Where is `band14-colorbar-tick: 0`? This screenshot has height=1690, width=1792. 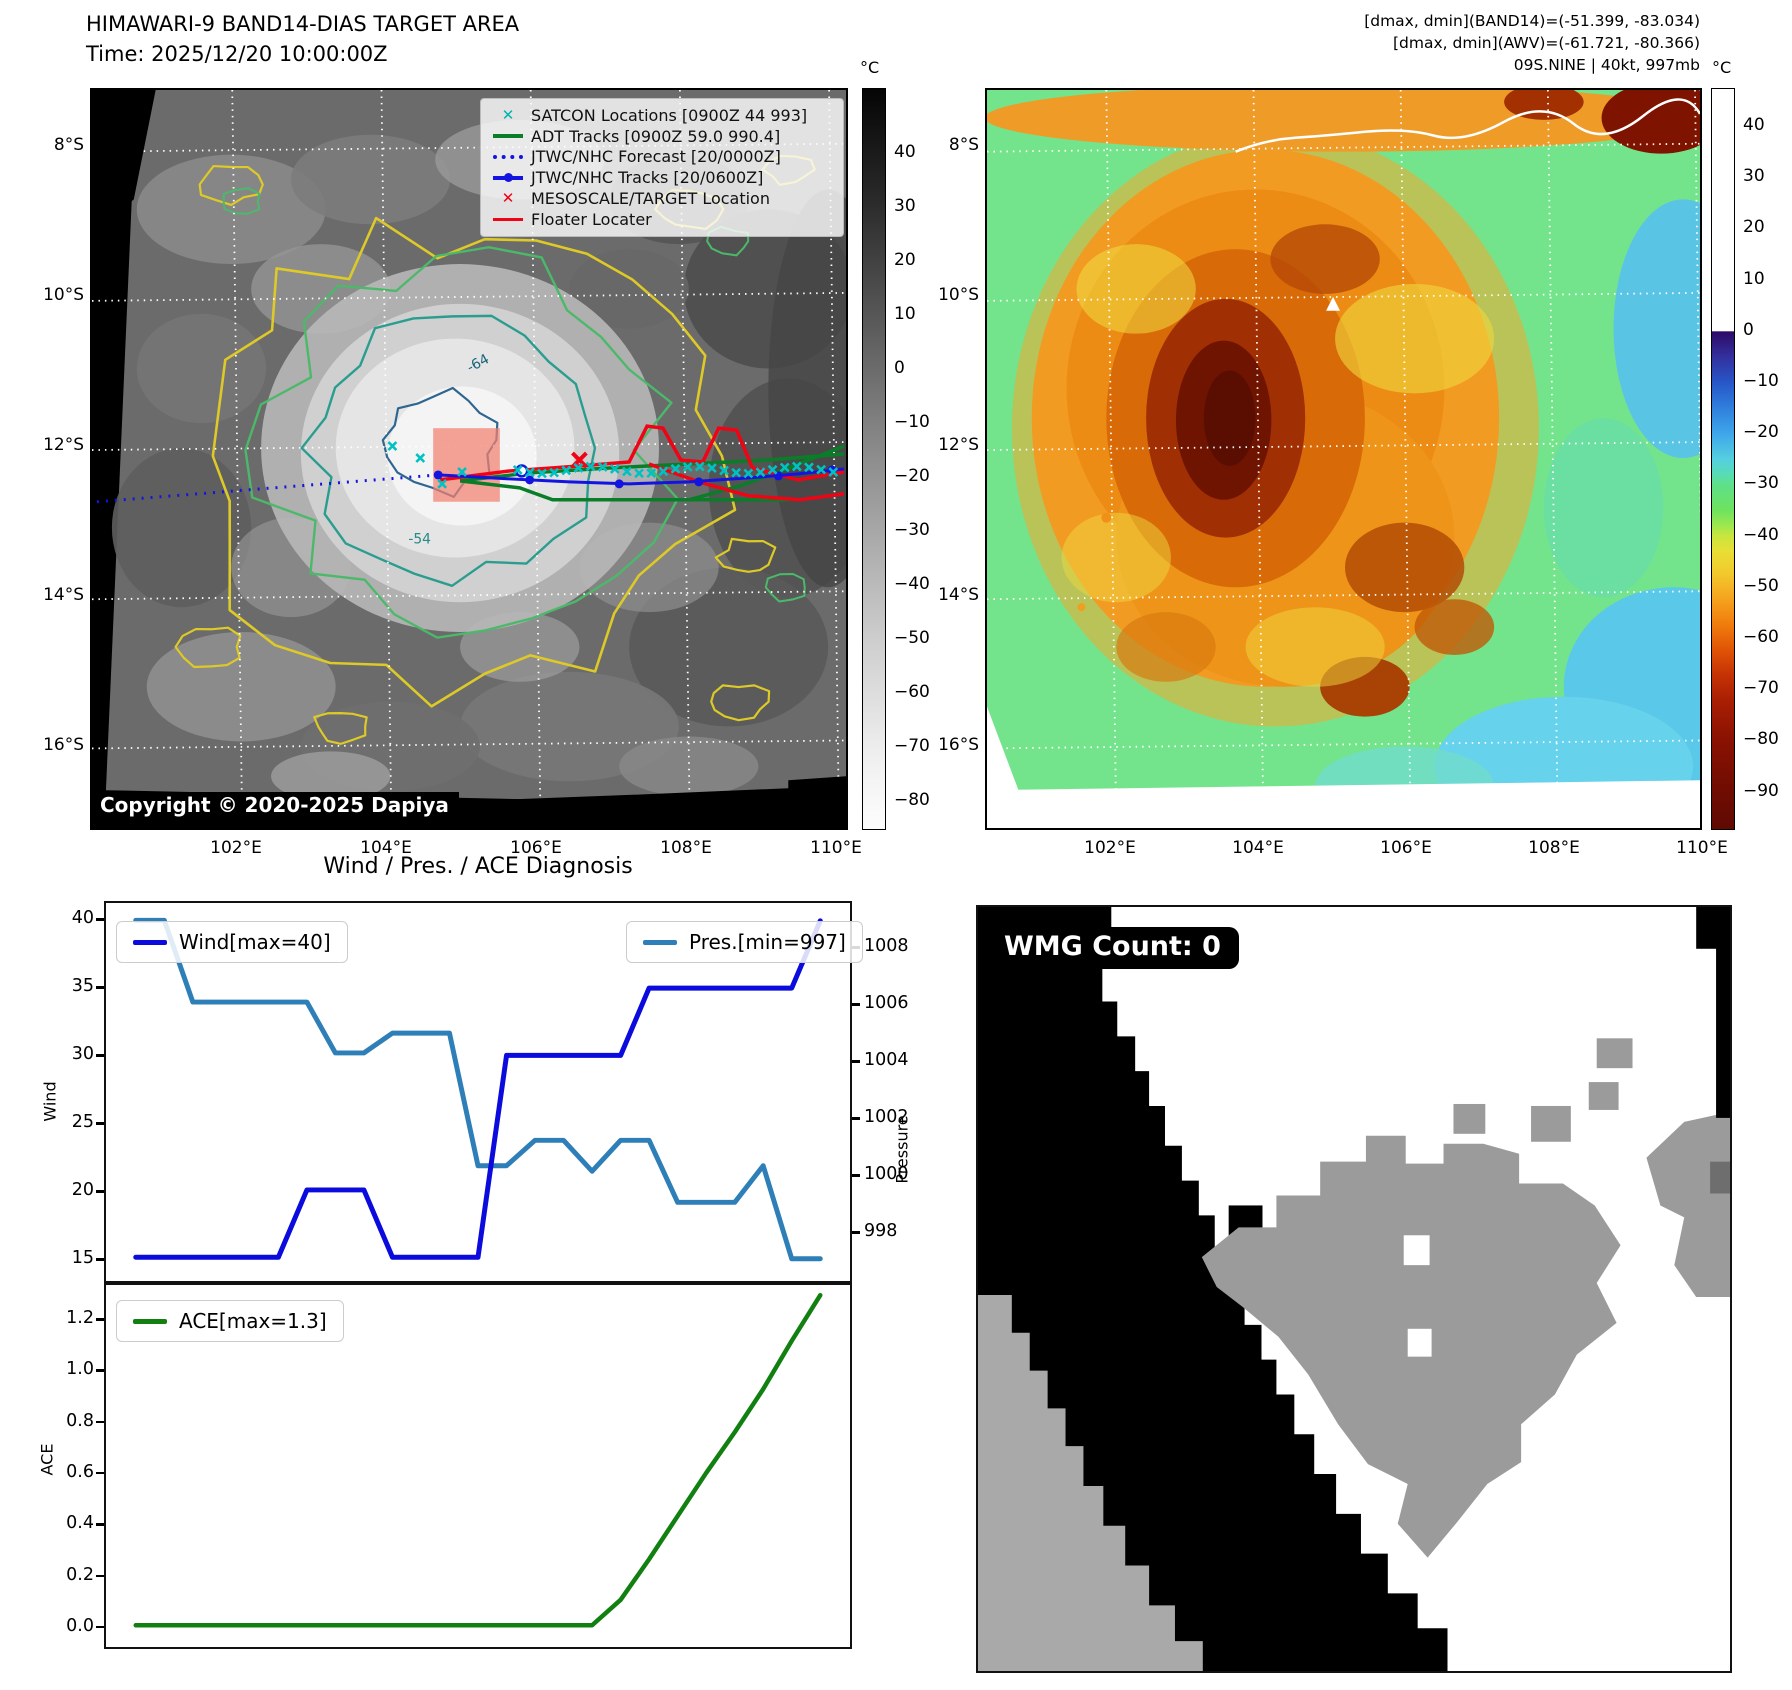 band14-colorbar-tick: 0 is located at coordinates (899, 368).